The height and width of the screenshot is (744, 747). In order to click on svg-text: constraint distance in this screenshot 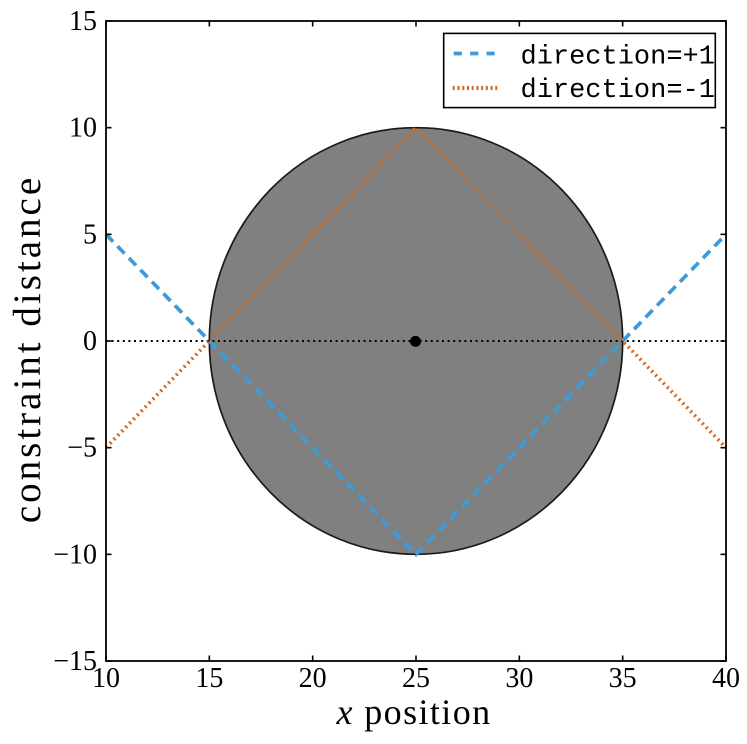, I will do `click(27, 349)`.